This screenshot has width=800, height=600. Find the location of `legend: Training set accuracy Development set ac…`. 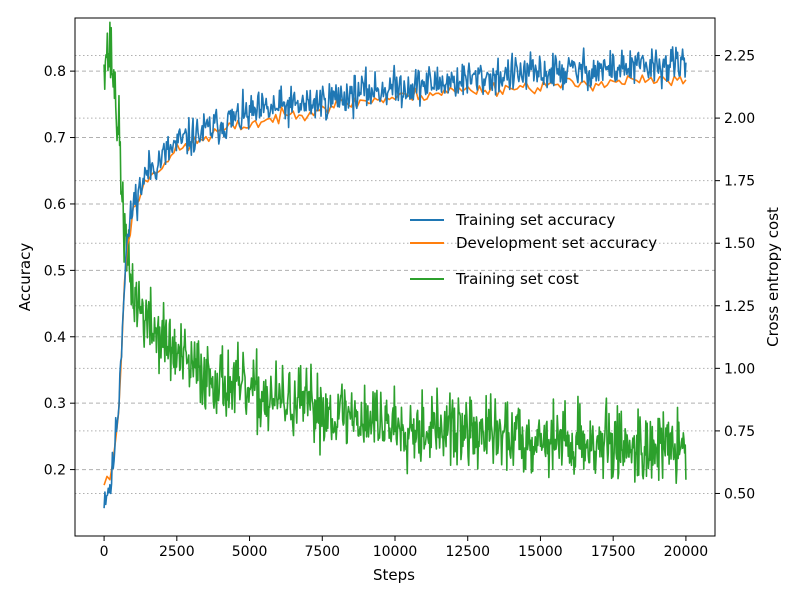

legend: Training set accuracy Development set ac… is located at coordinates (533, 249).